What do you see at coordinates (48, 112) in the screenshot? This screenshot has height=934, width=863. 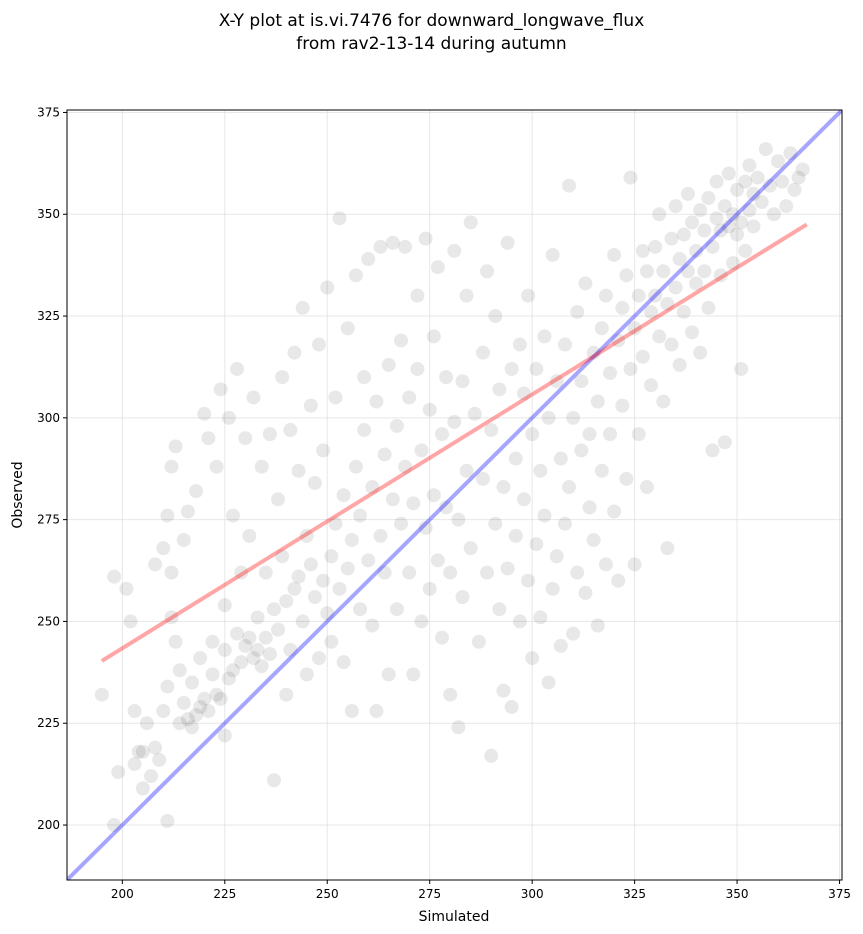 I see `y-tick-label: 375` at bounding box center [48, 112].